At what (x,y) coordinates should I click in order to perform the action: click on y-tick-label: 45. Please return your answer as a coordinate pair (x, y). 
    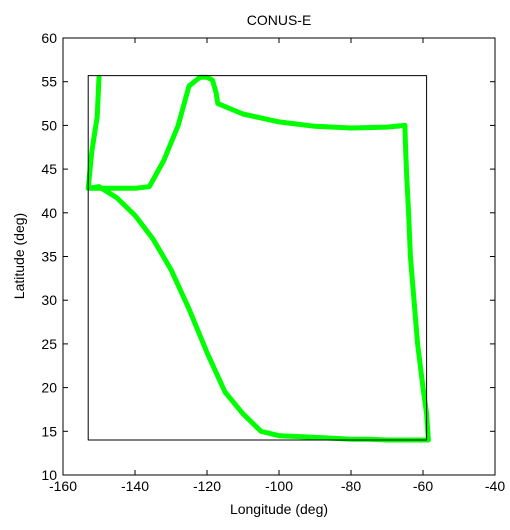
    Looking at the image, I should click on (49, 169).